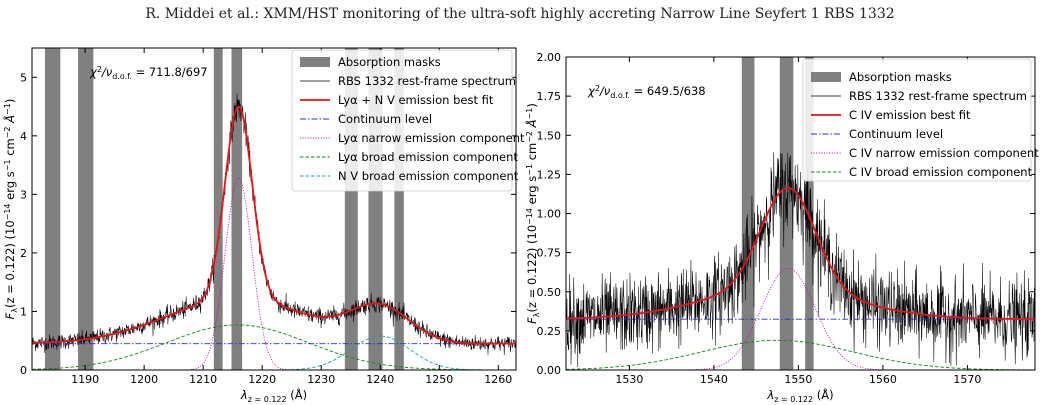 The width and height of the screenshot is (1040, 405). I want to click on y-tick-label: 2.00, so click(549, 57).